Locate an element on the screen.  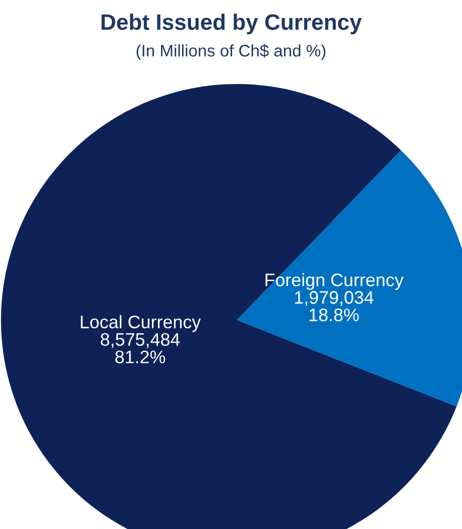
slice-label: Foreign Currency is located at coordinates (335, 281).